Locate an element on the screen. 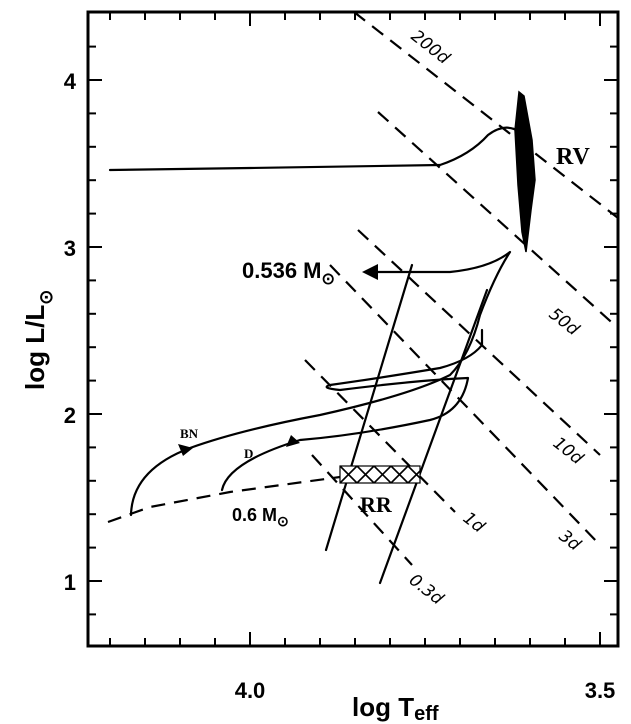 The height and width of the screenshot is (724, 631). period-line-200d is located at coordinates (486, 115).